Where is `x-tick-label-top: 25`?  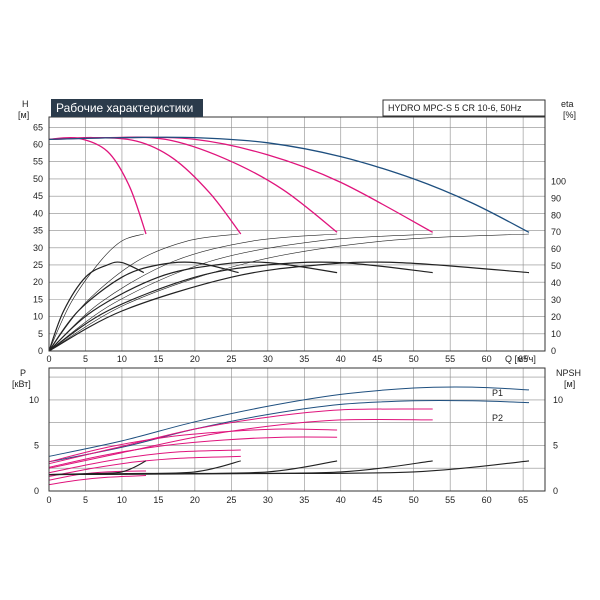 x-tick-label-top: 25 is located at coordinates (231, 359).